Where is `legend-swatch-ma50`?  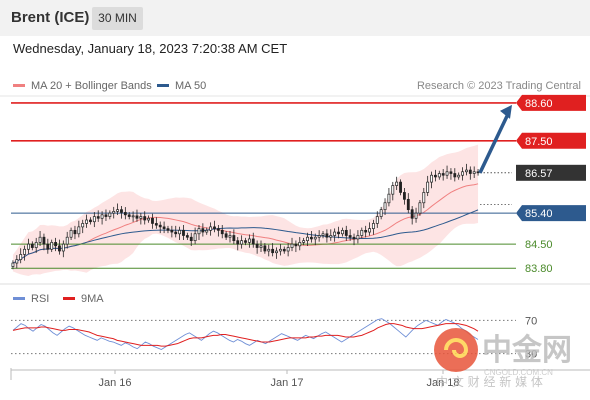 legend-swatch-ma50 is located at coordinates (163, 85).